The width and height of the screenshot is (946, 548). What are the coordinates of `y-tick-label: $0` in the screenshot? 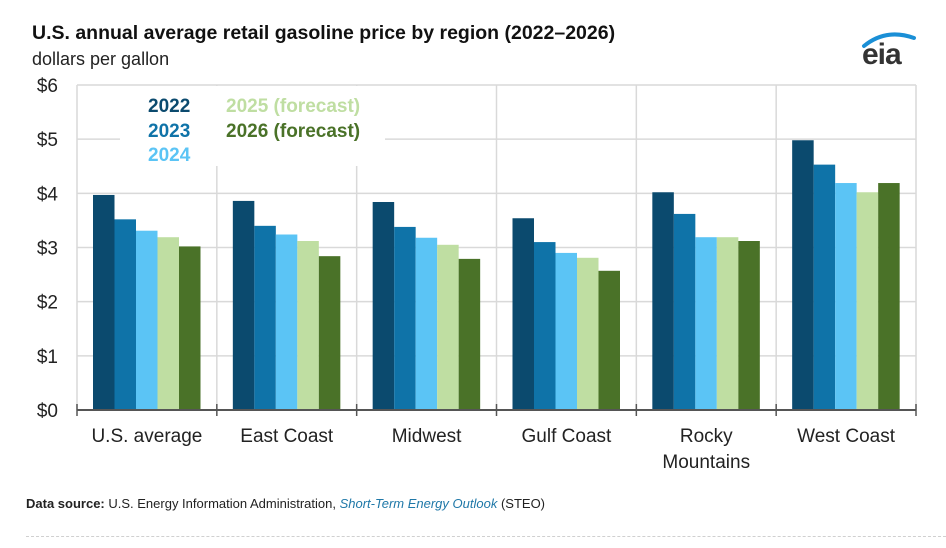 It's located at (47, 411).